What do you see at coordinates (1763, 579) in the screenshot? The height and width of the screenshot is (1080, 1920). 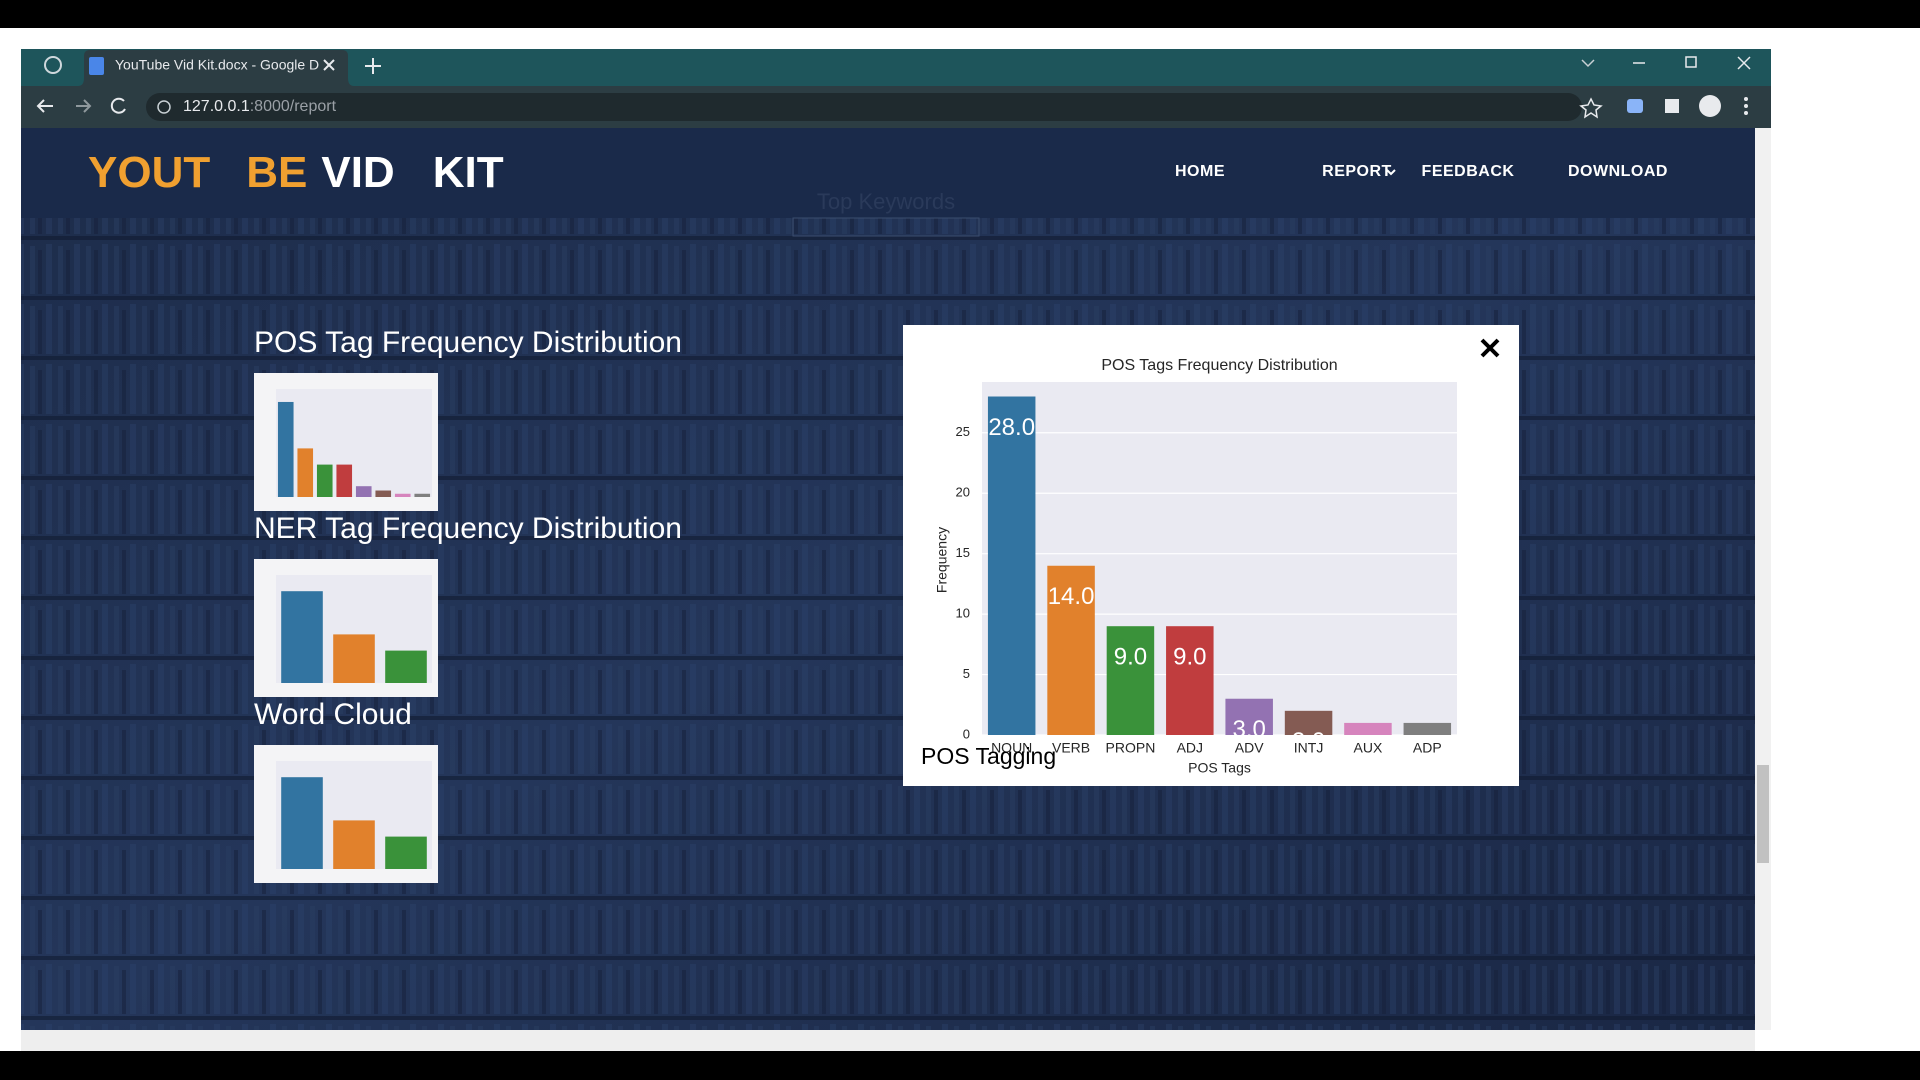 I see `scrollbar` at bounding box center [1763, 579].